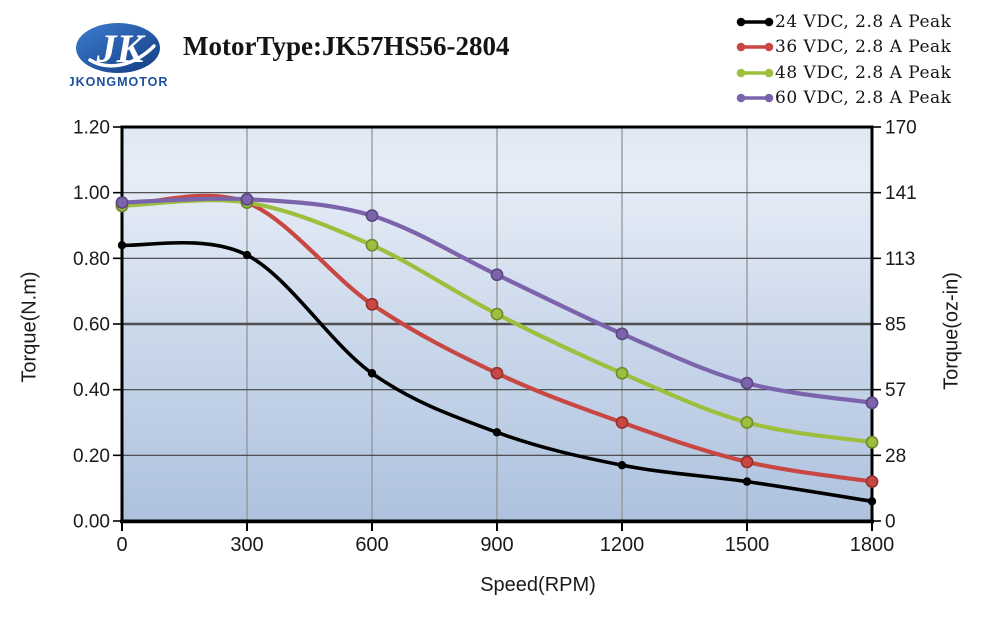 The image size is (1000, 627). Describe the element at coordinates (91, 193) in the screenshot. I see `y-tick-label-left: 1.00` at that location.